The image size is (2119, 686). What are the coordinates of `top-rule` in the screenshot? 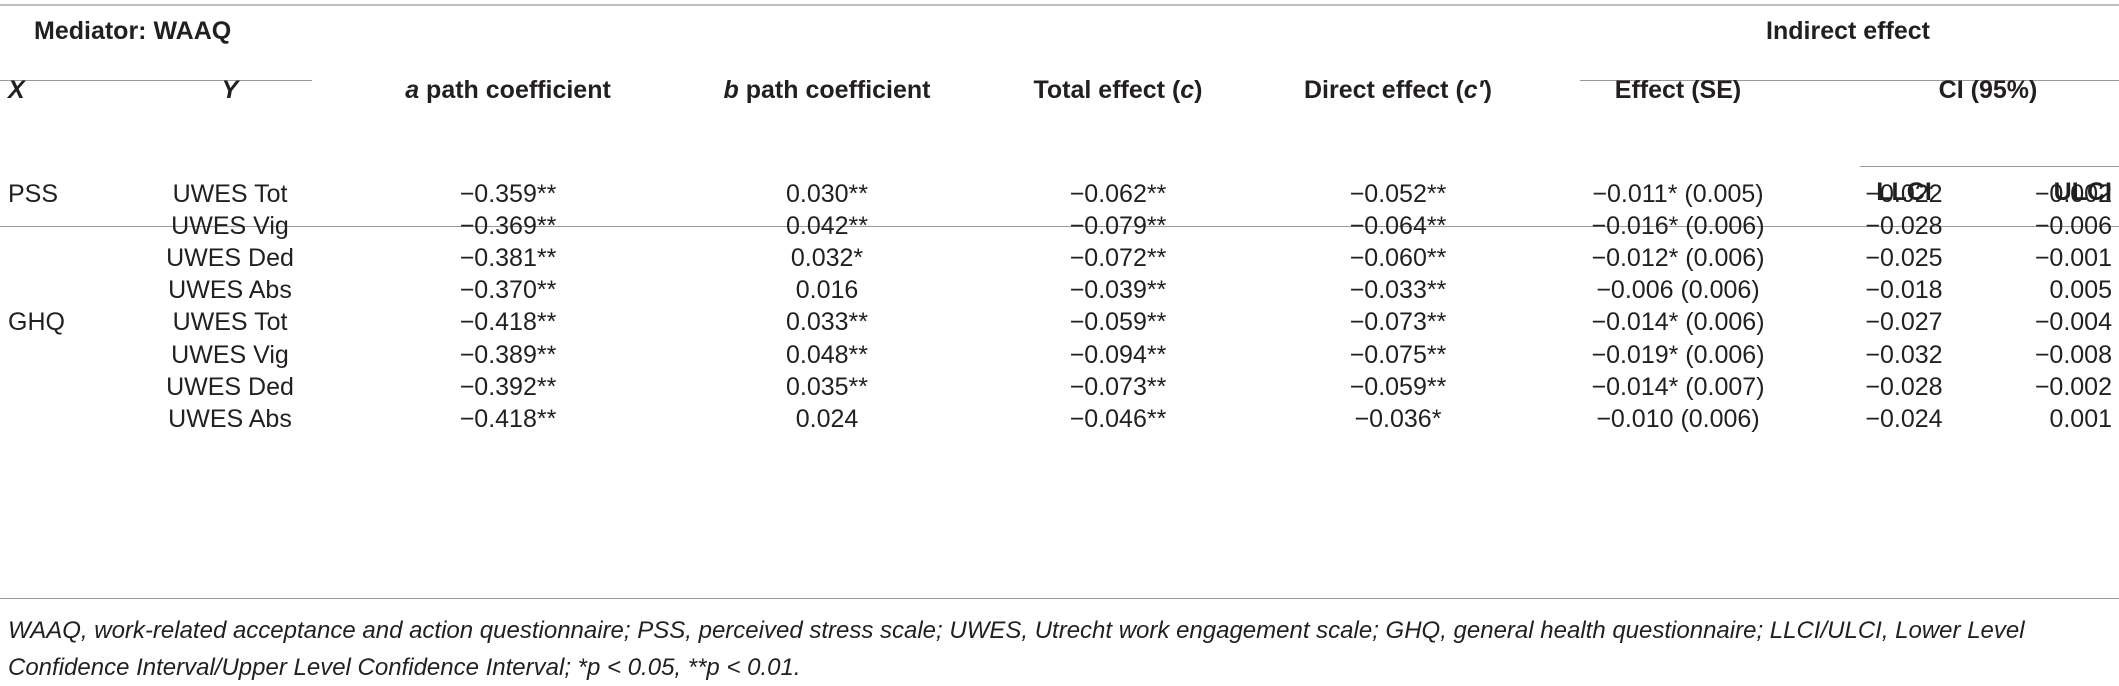 It's located at (1059, 5).